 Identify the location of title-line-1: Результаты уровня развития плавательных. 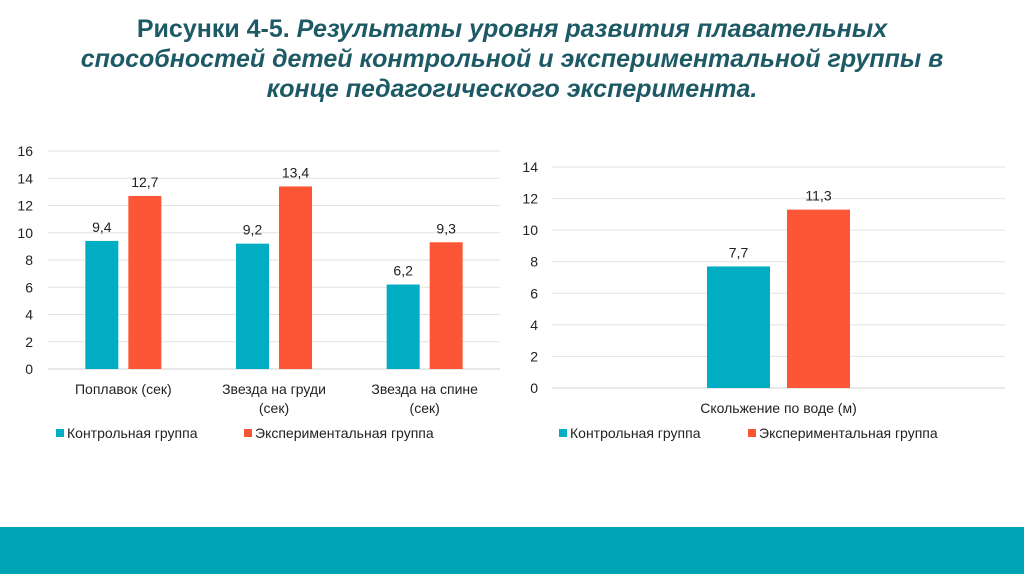
(588, 29).